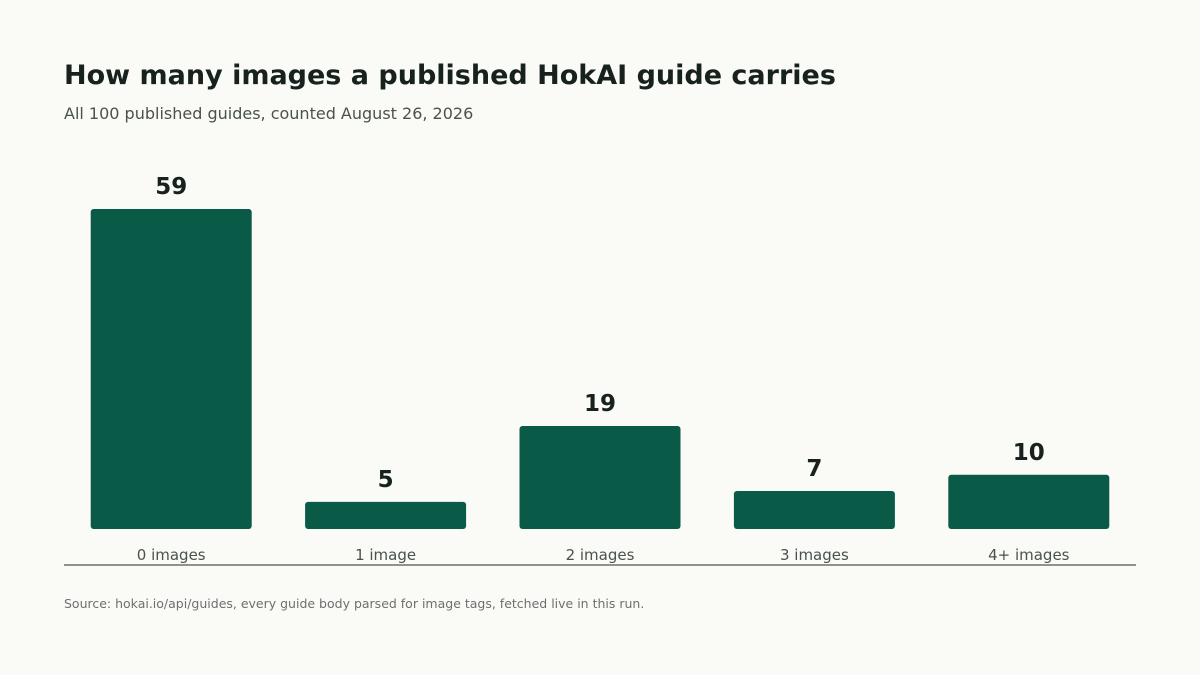 The width and height of the screenshot is (1200, 675). Describe the element at coordinates (814, 469) in the screenshot. I see `value-label-3: 7` at that location.